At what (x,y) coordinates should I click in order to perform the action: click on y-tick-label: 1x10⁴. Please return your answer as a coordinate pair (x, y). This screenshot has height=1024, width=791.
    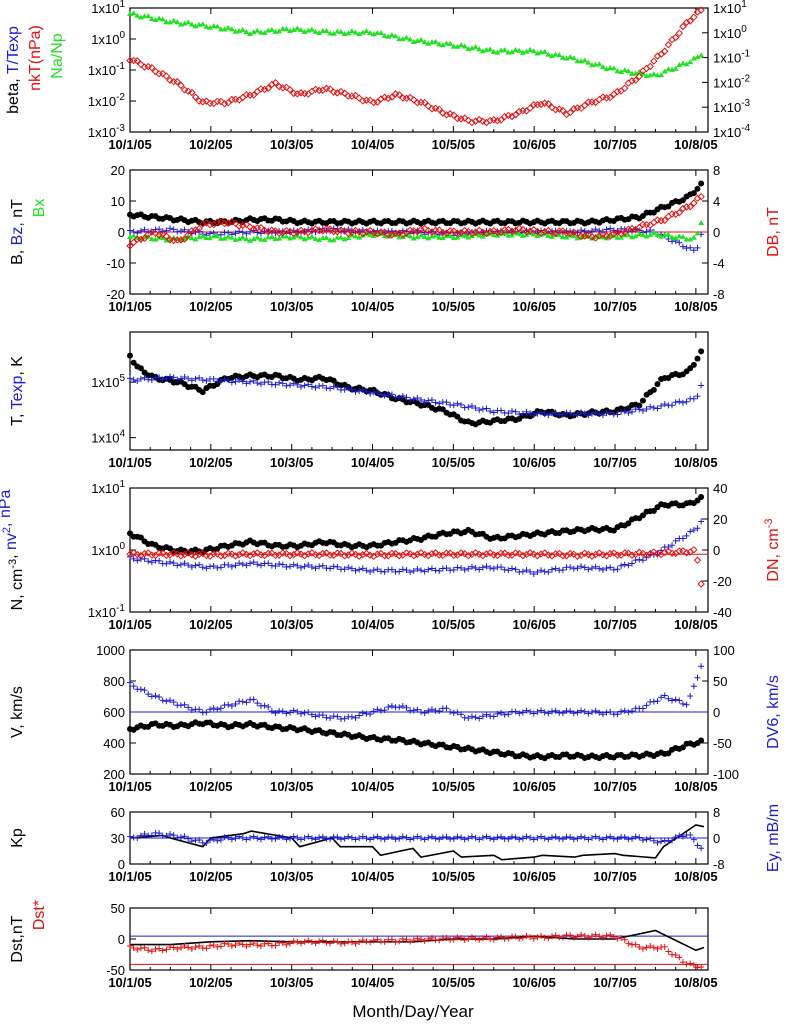
    Looking at the image, I should click on (108, 437).